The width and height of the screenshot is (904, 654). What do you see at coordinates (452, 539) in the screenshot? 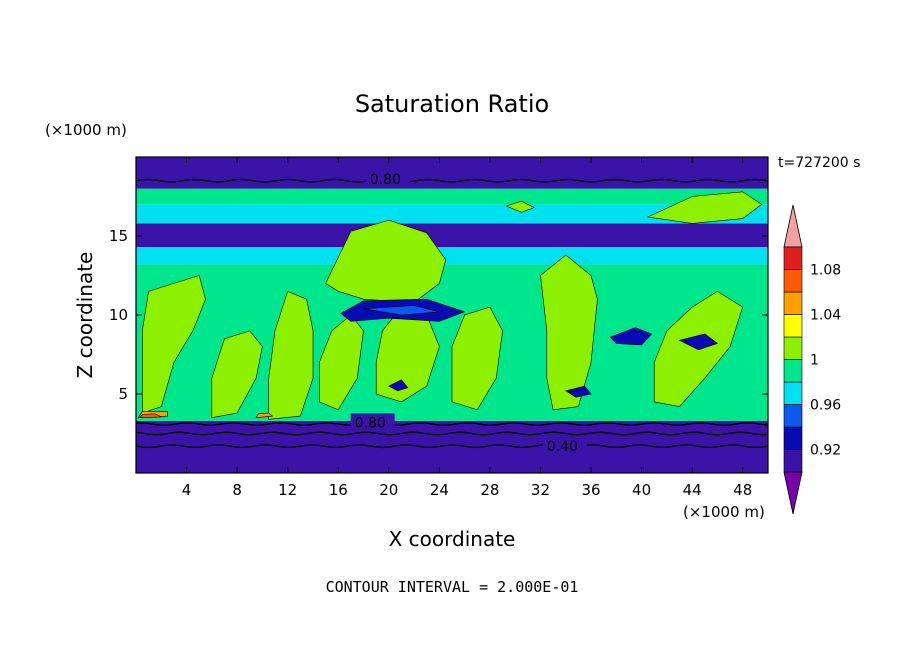
I see `x-axis-label: X coordinate` at bounding box center [452, 539].